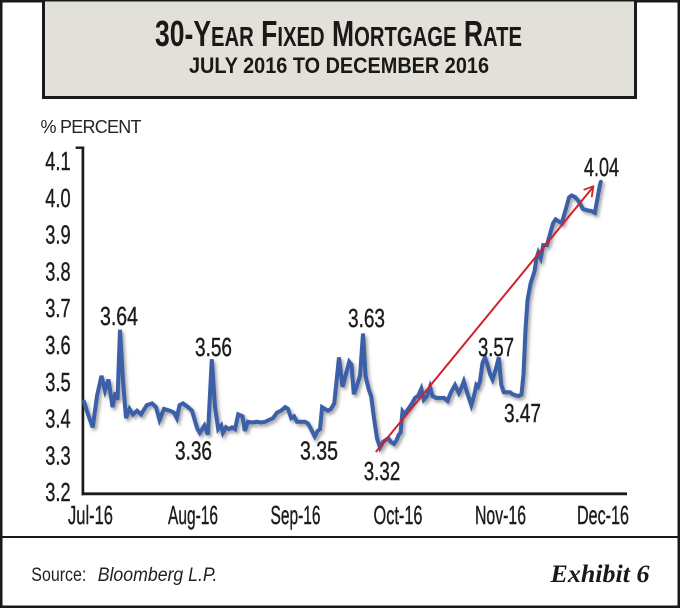  Describe the element at coordinates (58, 575) in the screenshot. I see `svg-text: Source:` at that location.